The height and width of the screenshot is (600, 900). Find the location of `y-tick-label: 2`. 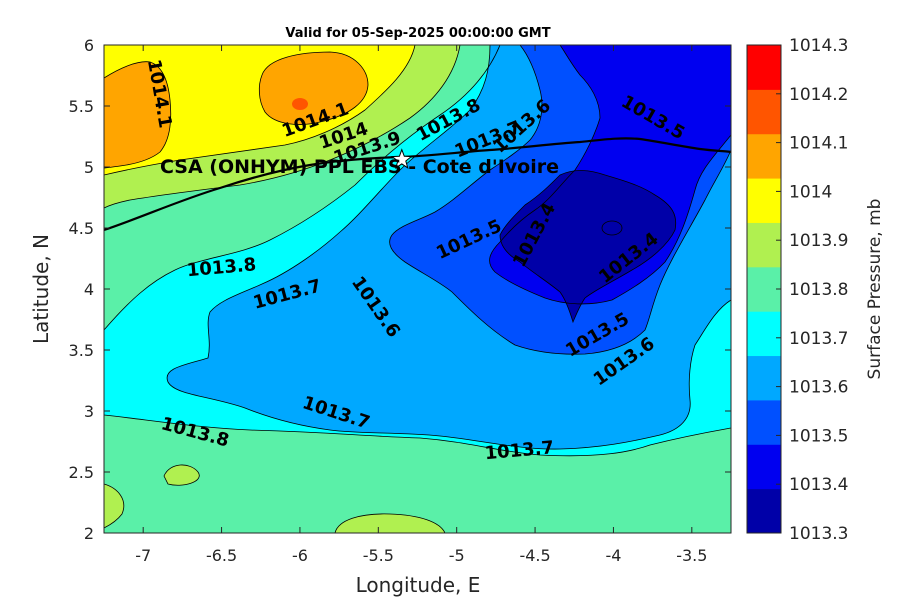

y-tick-label: 2 is located at coordinates (89, 533).